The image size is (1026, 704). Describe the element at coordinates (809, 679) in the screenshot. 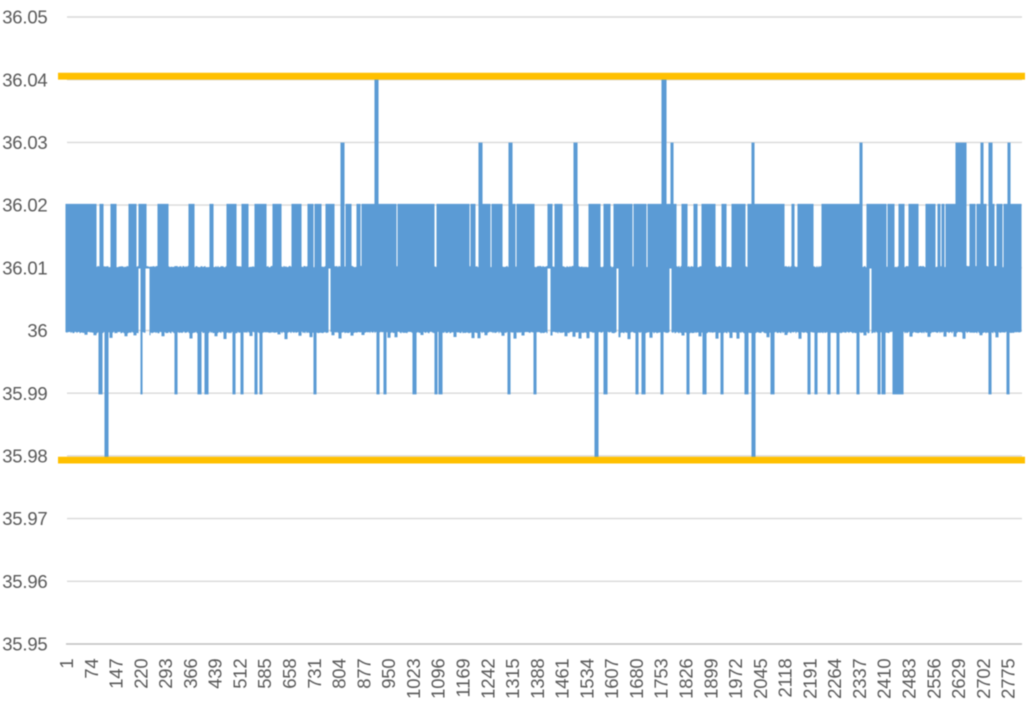

I see `svg-text: 2191` at that location.